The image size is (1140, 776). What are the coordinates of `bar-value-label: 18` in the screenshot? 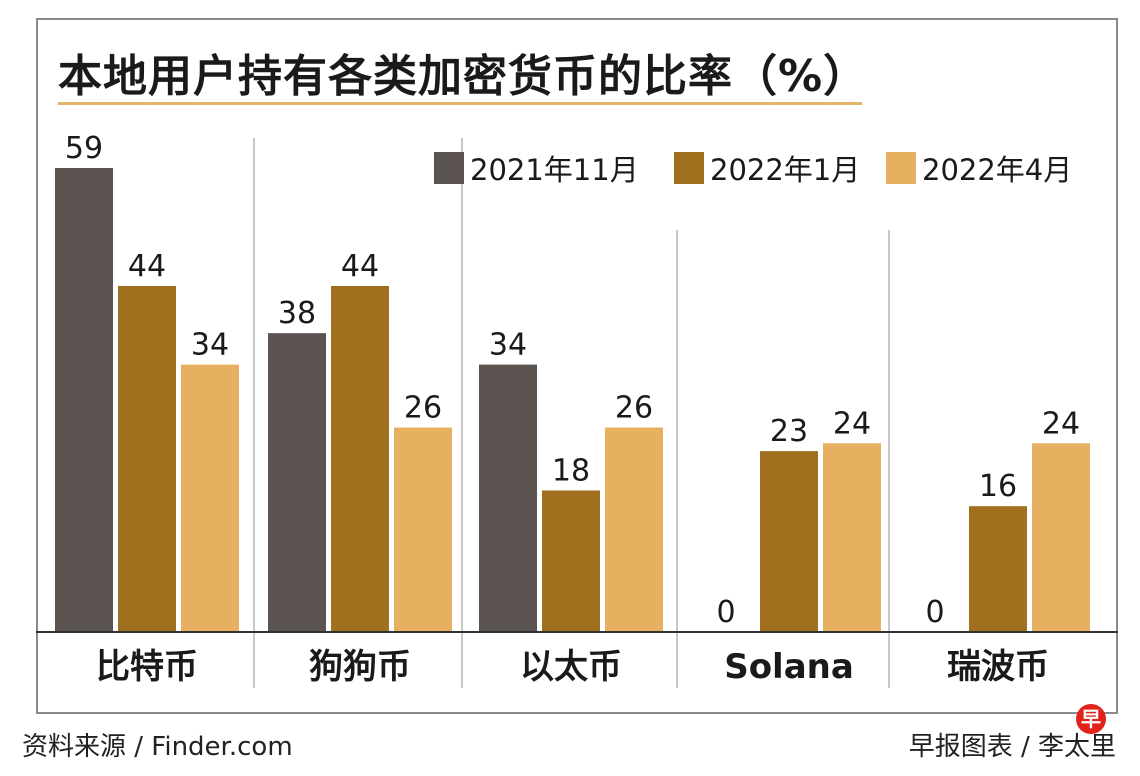 It's located at (571, 470).